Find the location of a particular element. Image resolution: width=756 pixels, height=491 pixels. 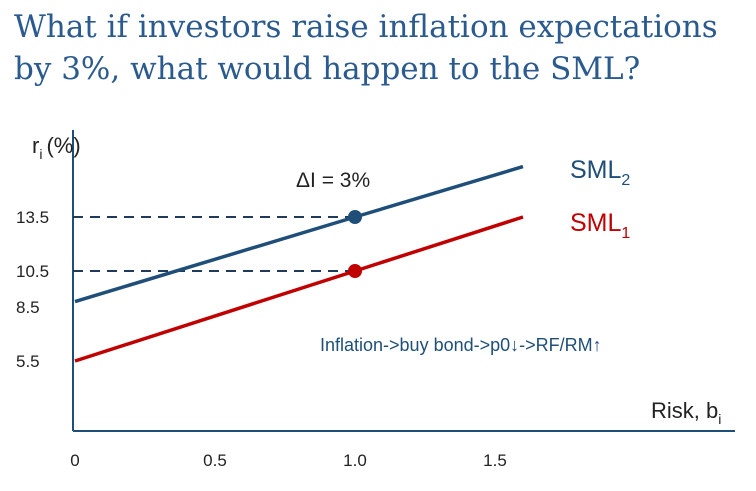

y-tick-label: 5.5 is located at coordinates (28, 361).